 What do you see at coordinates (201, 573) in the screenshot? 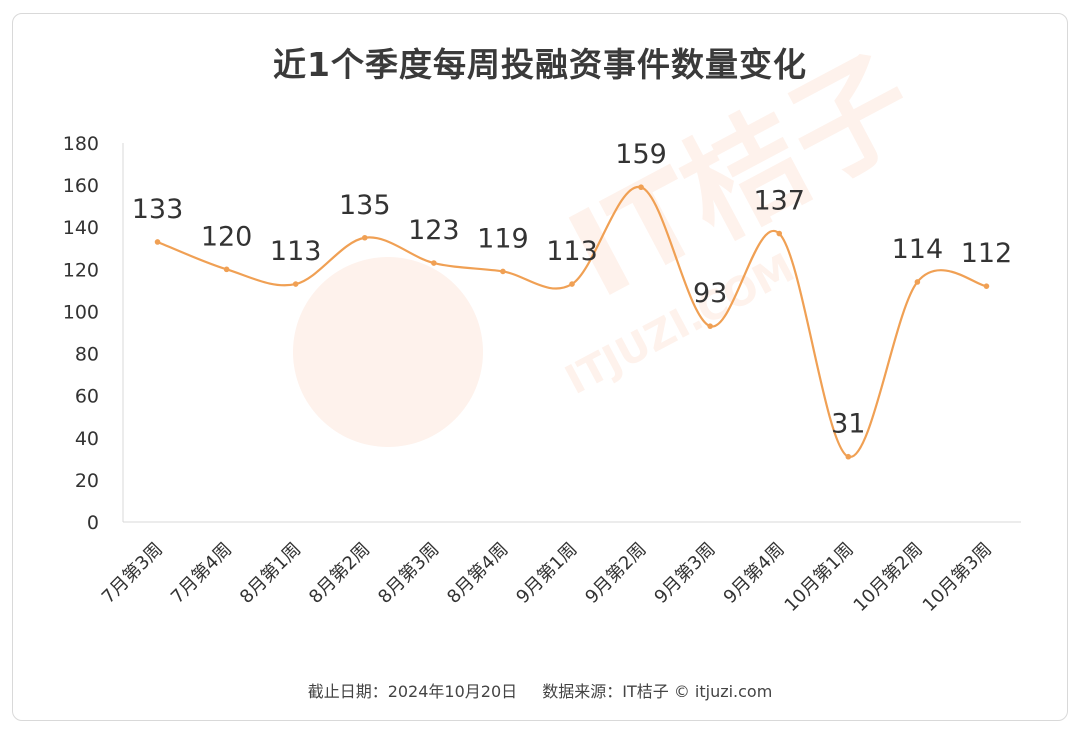
I see `x-tick-label: 7月第4周` at bounding box center [201, 573].